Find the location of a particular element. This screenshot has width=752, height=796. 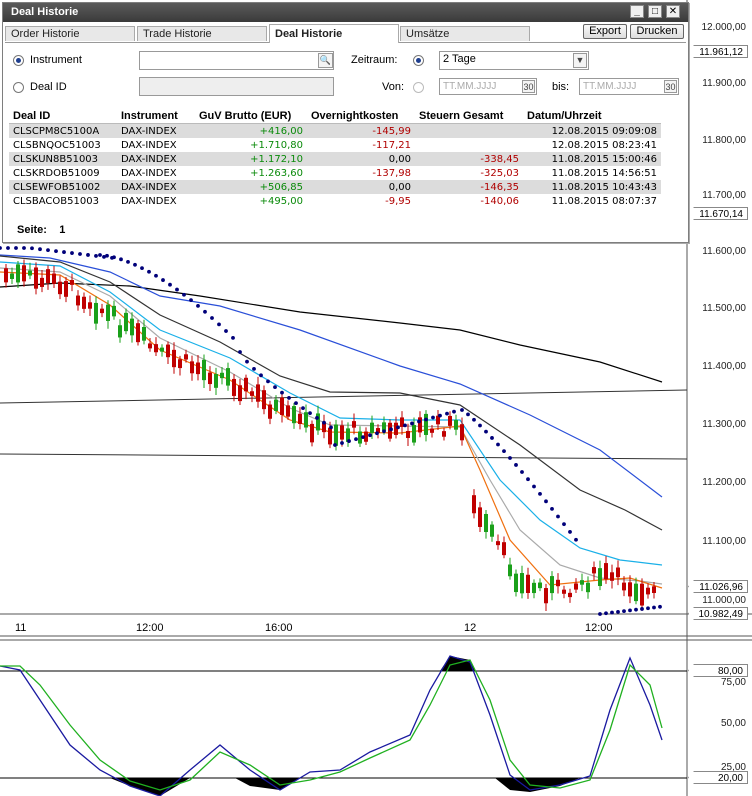

cell-guv: +506,85 is located at coordinates (251, 187).